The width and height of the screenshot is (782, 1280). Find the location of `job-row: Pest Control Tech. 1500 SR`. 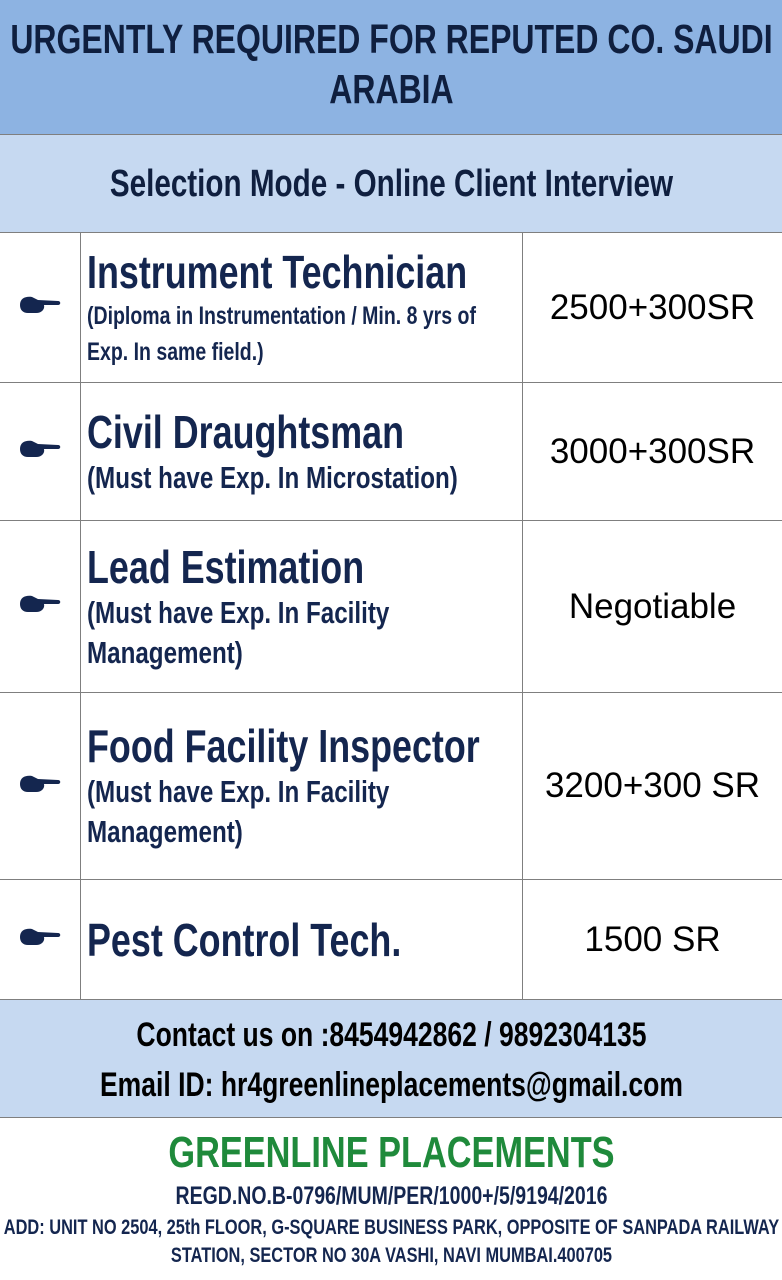

job-row: Pest Control Tech. 1500 SR is located at coordinates (391, 940).